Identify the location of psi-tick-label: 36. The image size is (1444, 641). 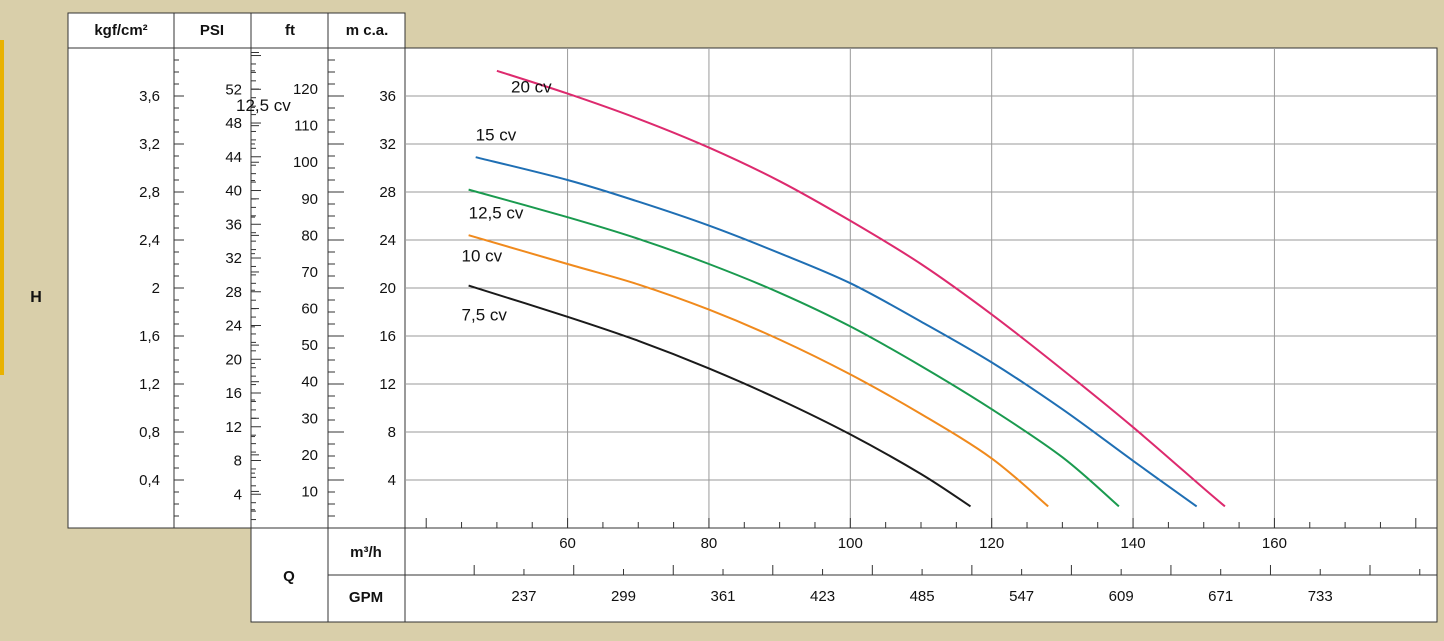
(233, 224).